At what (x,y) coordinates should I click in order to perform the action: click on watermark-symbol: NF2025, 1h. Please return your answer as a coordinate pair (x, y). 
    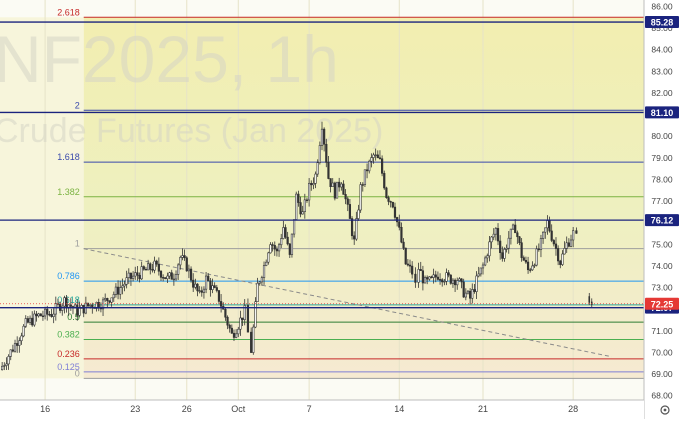
    Looking at the image, I should click on (169, 59).